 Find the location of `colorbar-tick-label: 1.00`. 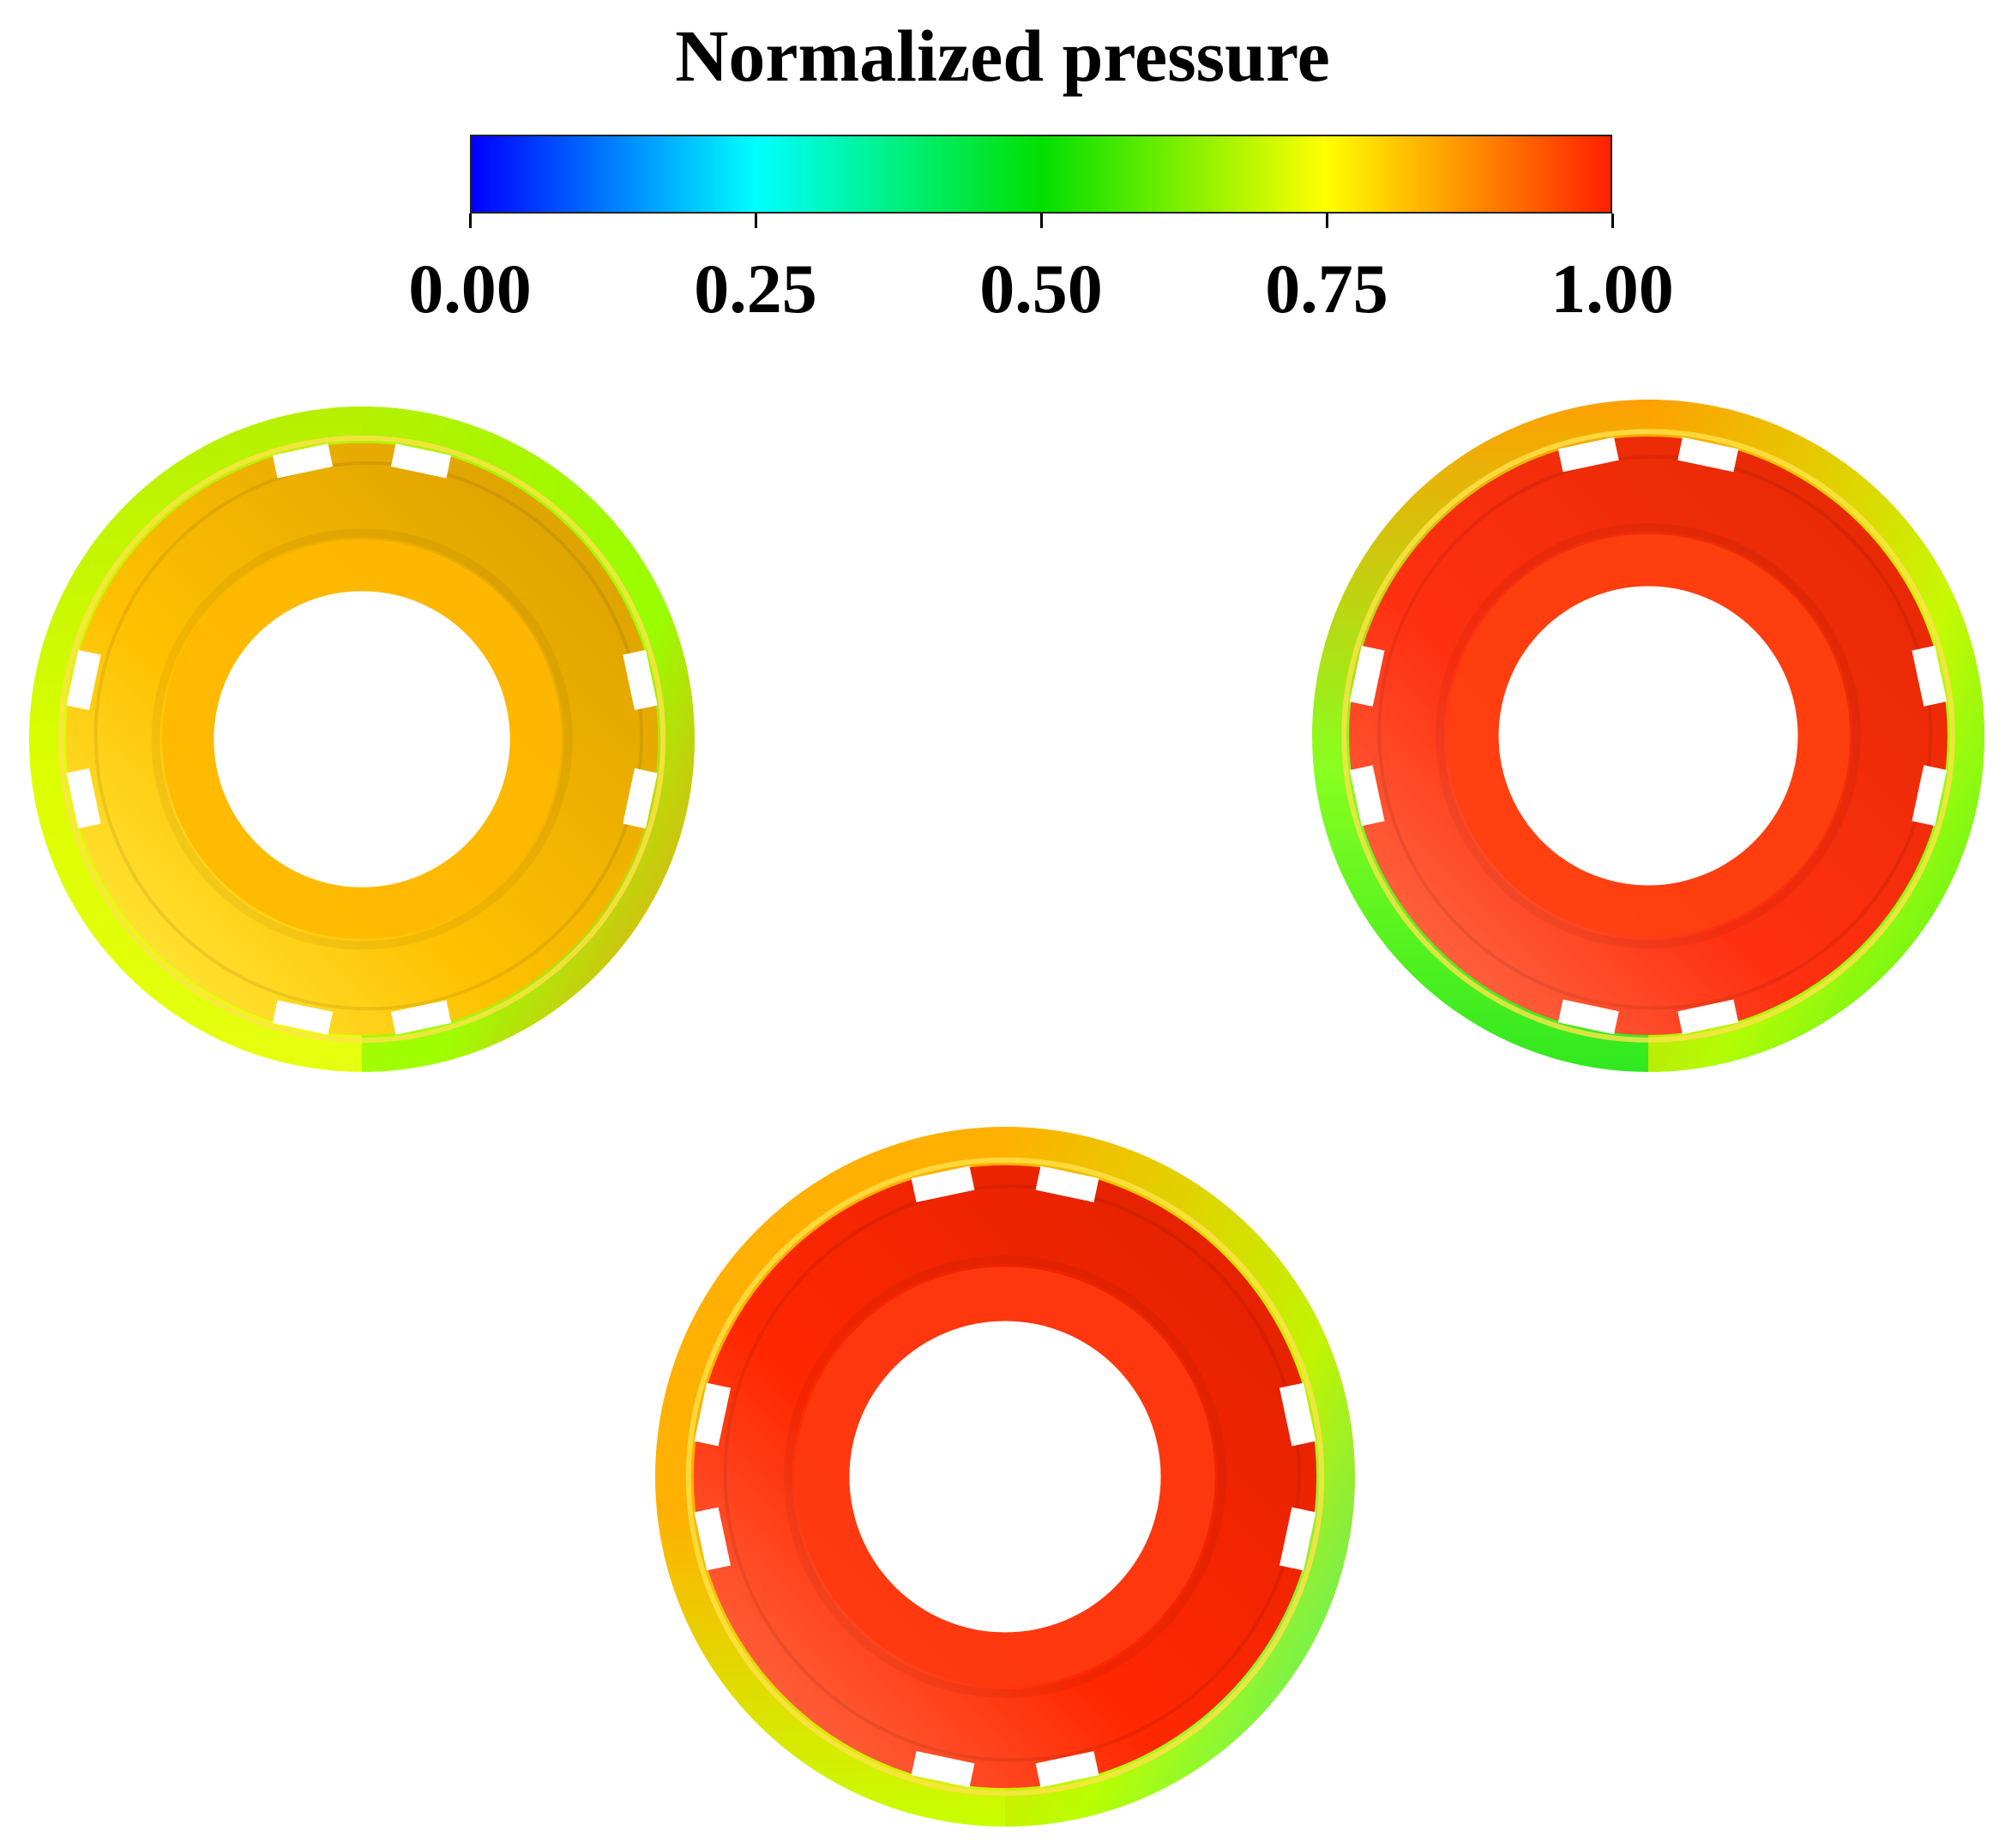

colorbar-tick-label: 1.00 is located at coordinates (1612, 289).